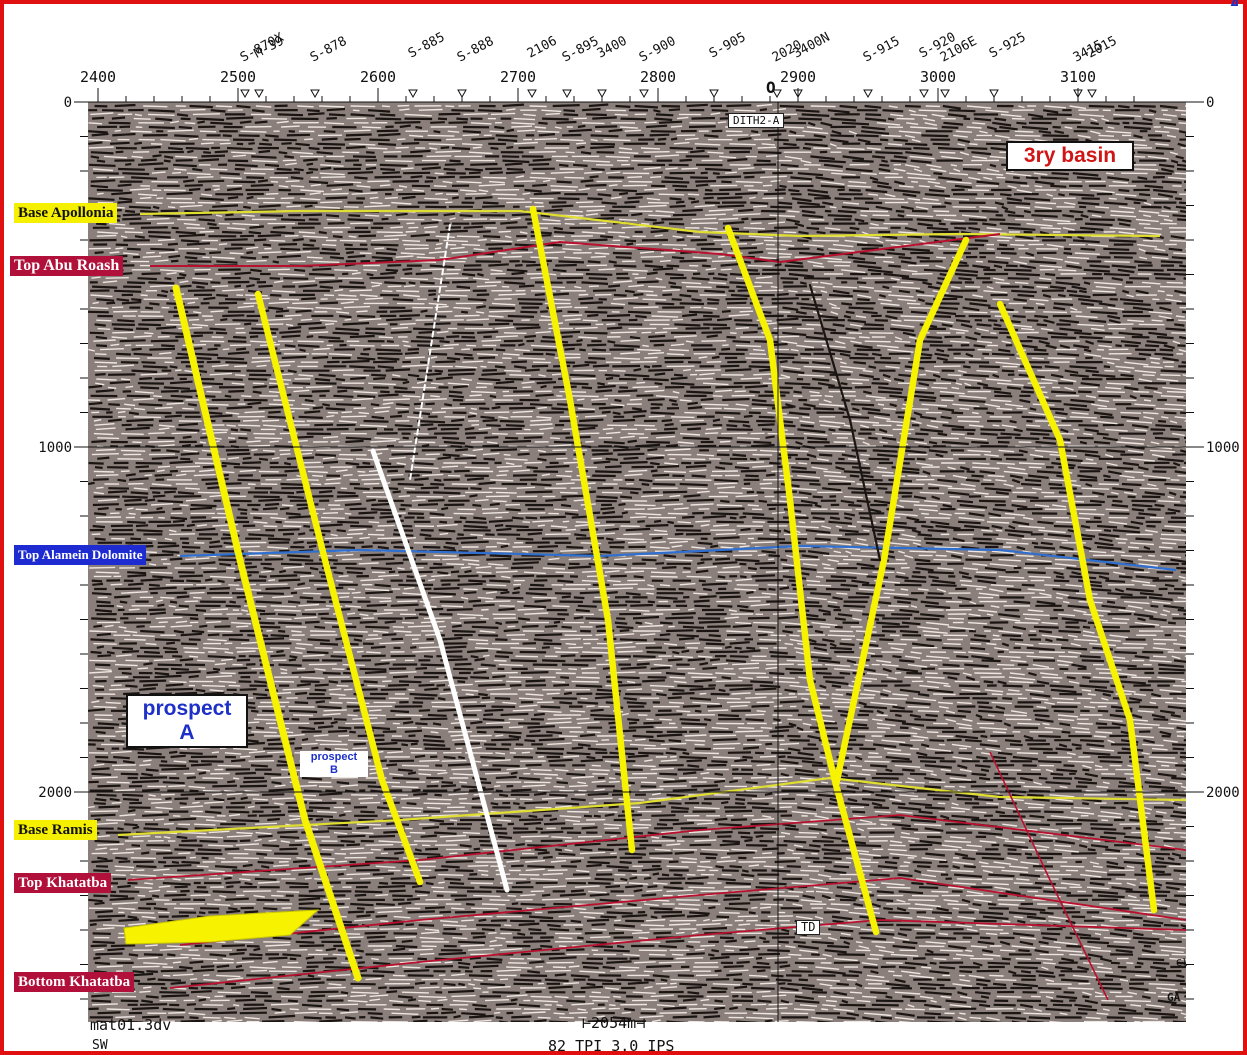  I want to click on time-label-right-1000: 1000, so click(1223, 448).